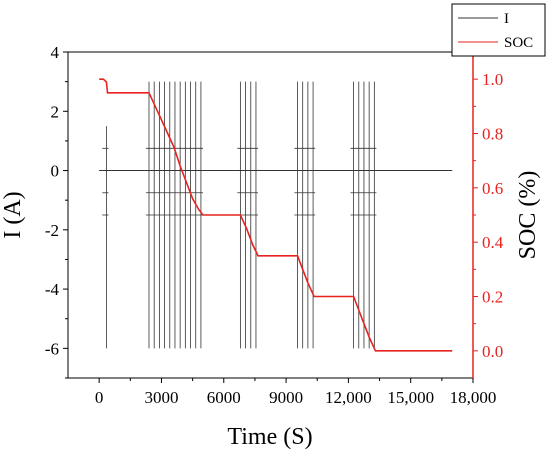 The image size is (550, 454). What do you see at coordinates (493, 242) in the screenshot?
I see `y-right-tick-label: 0.4` at bounding box center [493, 242].